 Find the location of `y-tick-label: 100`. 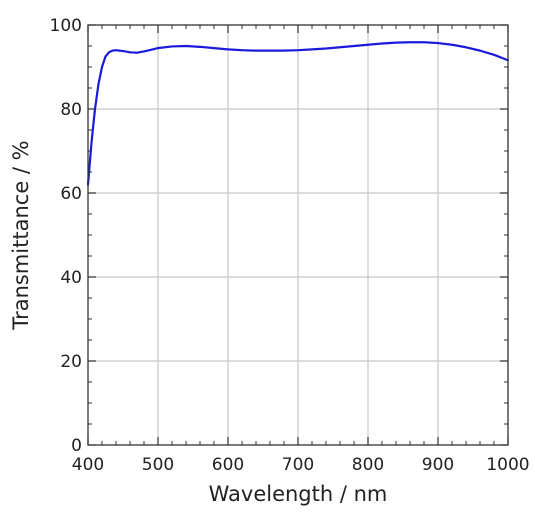

y-tick-label: 100 is located at coordinates (66, 26).